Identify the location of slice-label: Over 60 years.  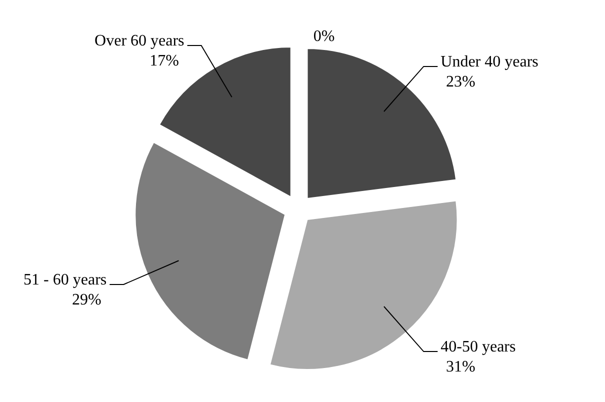
(139, 41).